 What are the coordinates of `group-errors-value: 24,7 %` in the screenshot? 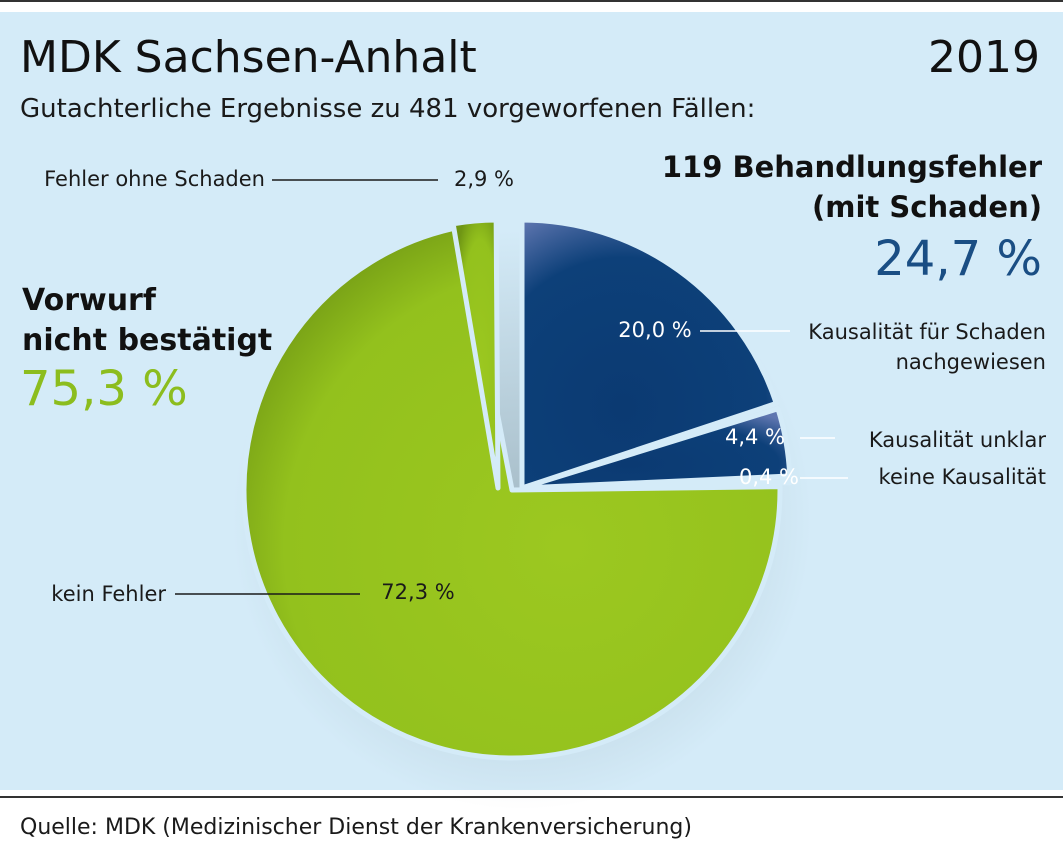 It's located at (958, 259).